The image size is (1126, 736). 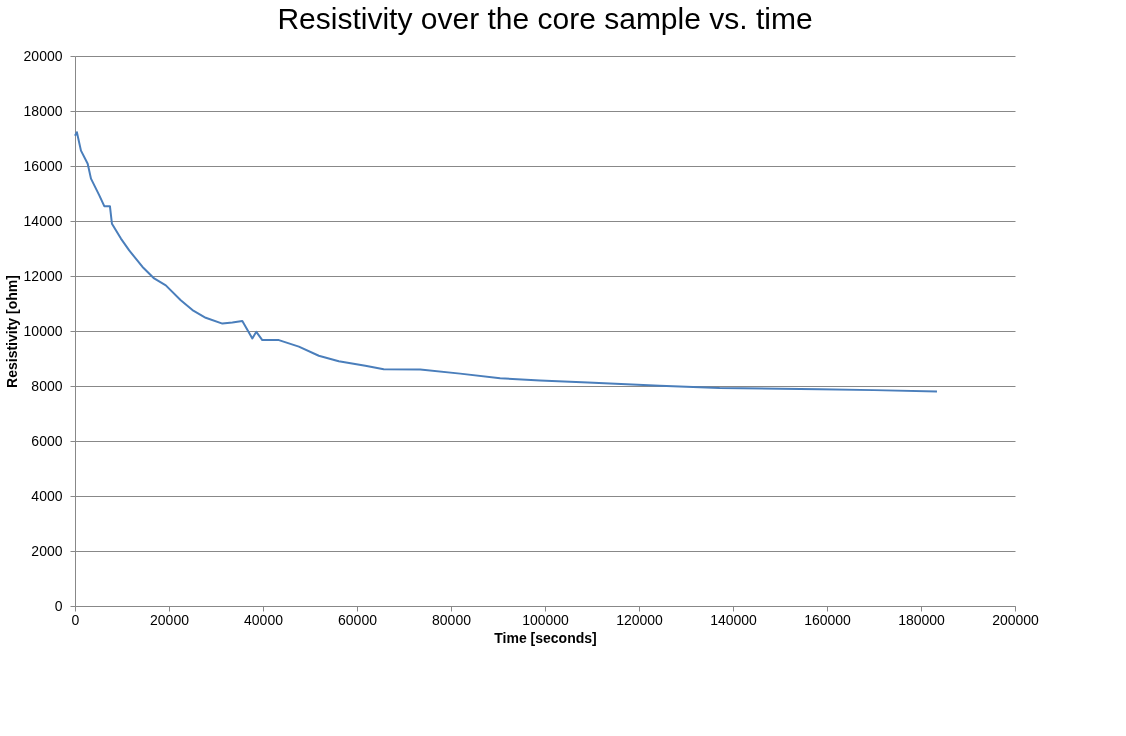 I want to click on y-axis-title: Resistivity [ohm], so click(x=11, y=331).